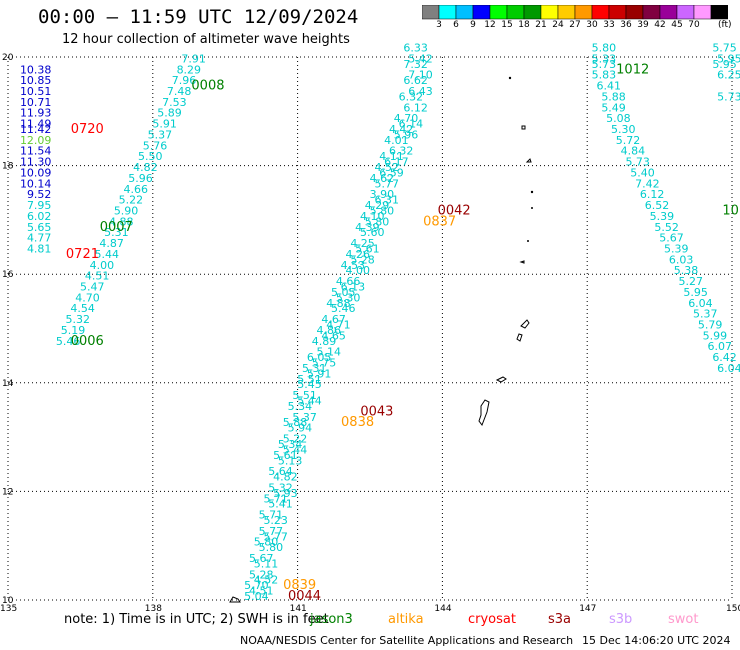 The width and height of the screenshot is (740, 650). What do you see at coordinates (150, 156) in the screenshot?
I see `wave-height-value: 5.50` at bounding box center [150, 156].